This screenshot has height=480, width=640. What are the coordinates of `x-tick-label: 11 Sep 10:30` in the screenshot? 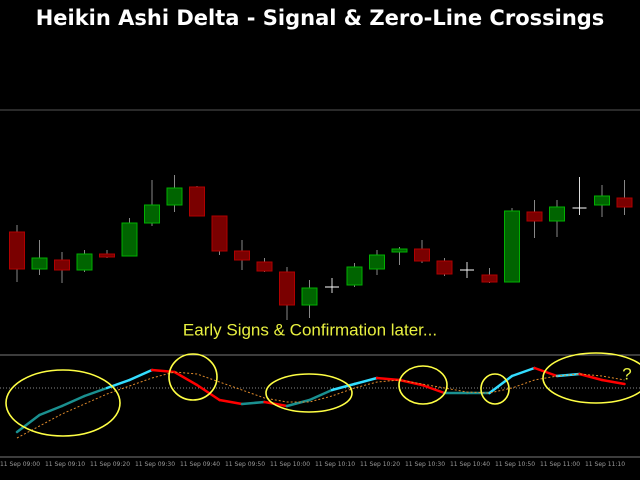 It's located at (425, 464).